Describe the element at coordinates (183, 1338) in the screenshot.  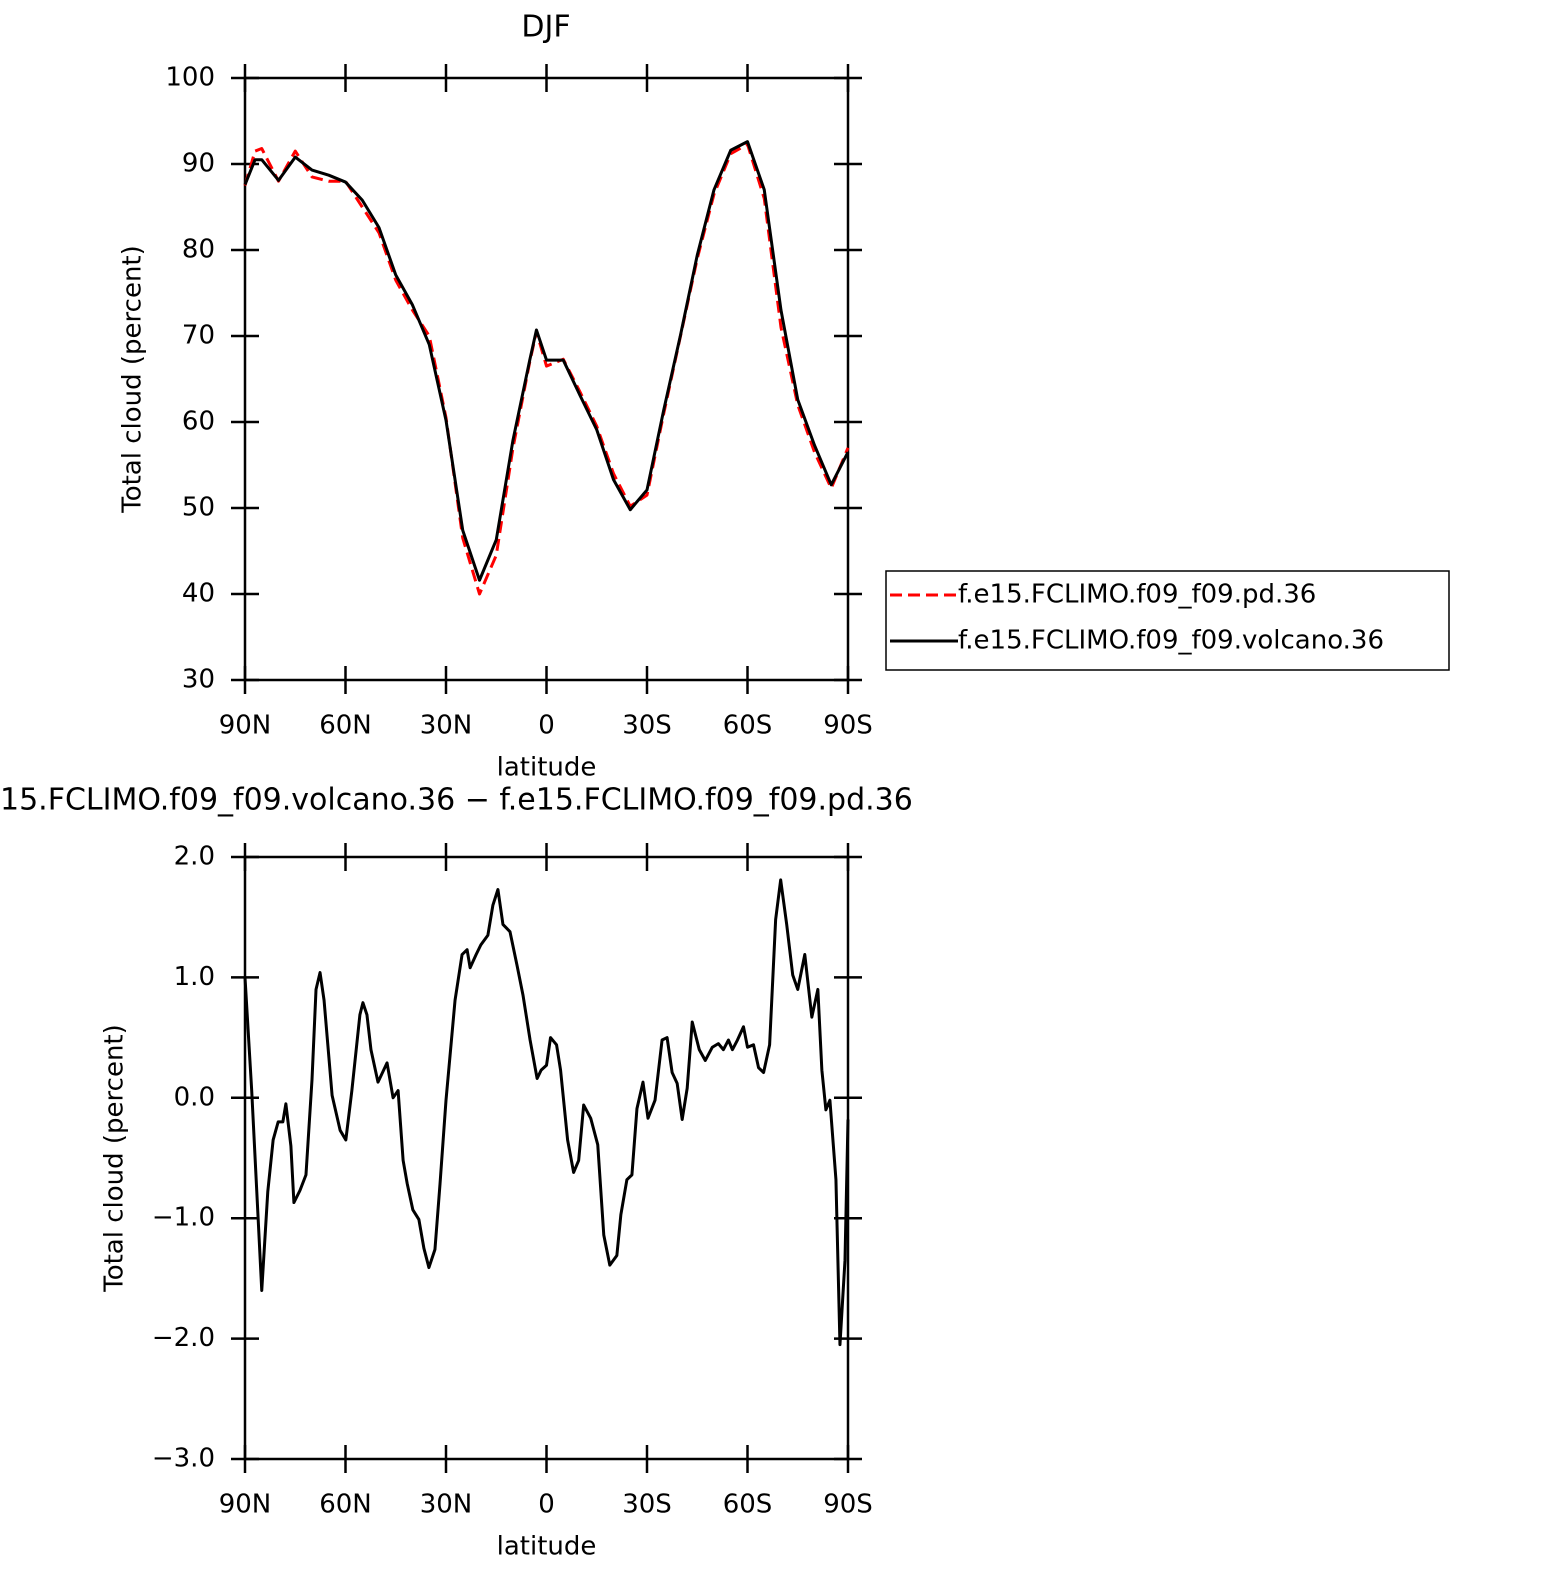
I see `y-tick-label: −2.0` at that location.